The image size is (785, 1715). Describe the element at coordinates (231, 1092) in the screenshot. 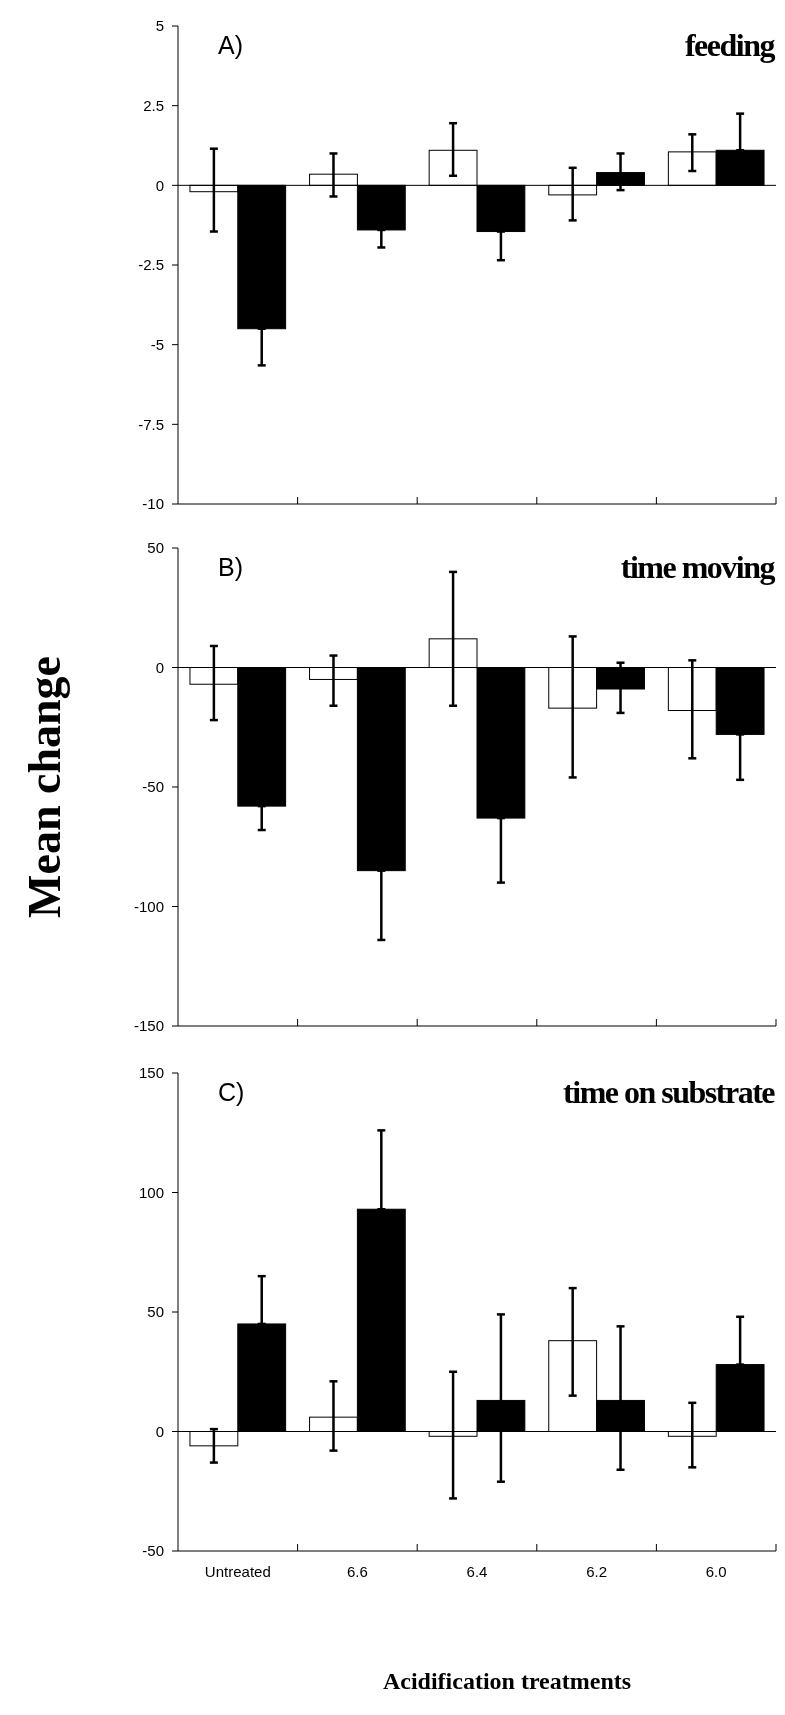

I see `annotation: C)` at that location.